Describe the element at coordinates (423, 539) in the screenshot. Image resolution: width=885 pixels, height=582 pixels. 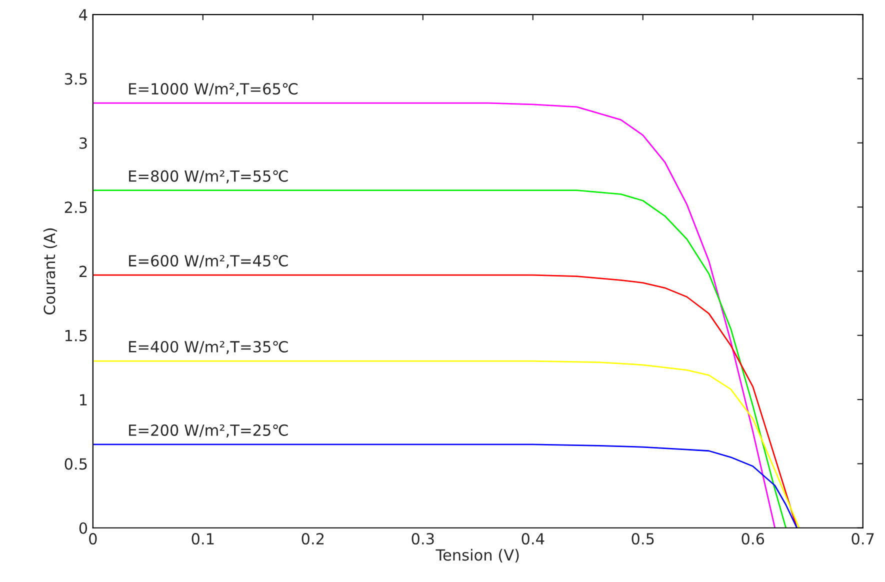
I see `x-tick-label: 0.3` at that location.